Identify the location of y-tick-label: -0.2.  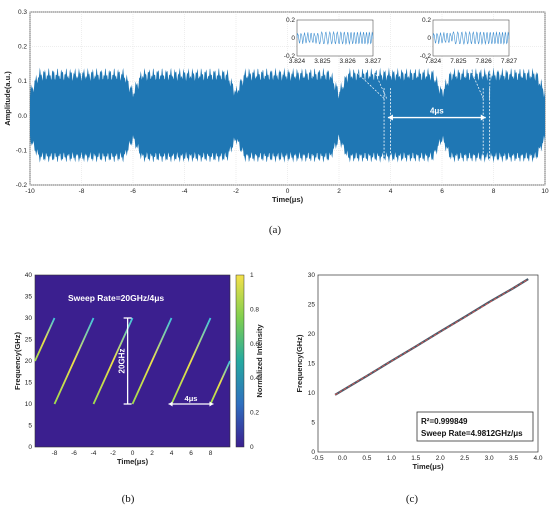
(22, 185).